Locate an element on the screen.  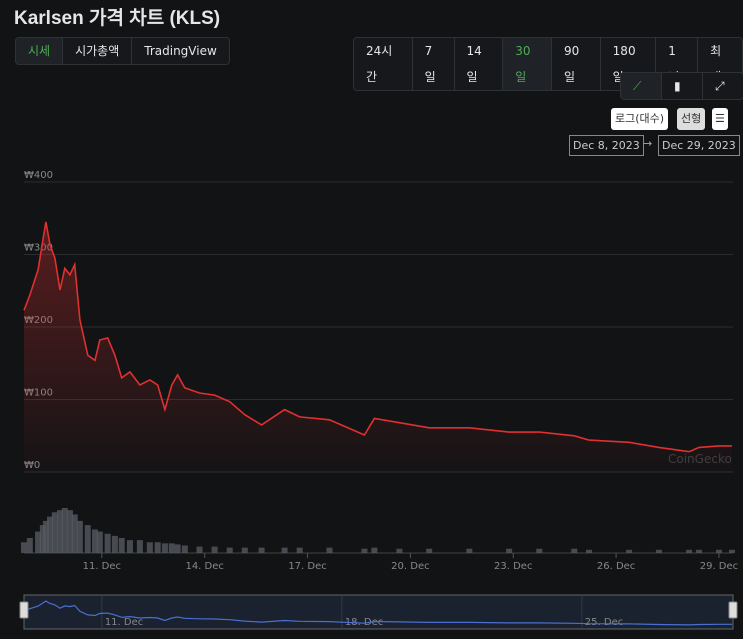
x-tick-label: 26. Dec is located at coordinates (616, 566).